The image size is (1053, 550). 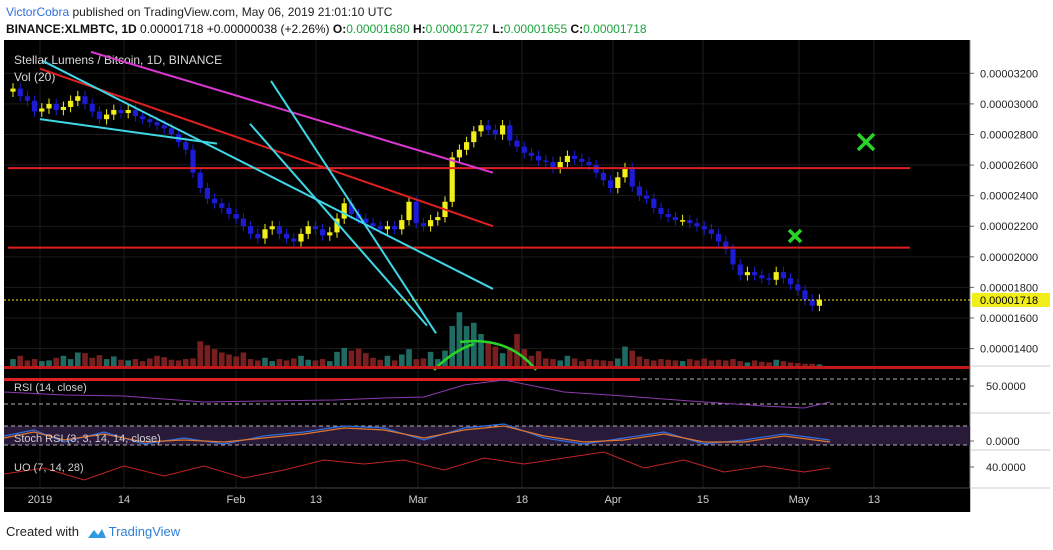 I want to click on rsi-line, so click(x=417, y=394).